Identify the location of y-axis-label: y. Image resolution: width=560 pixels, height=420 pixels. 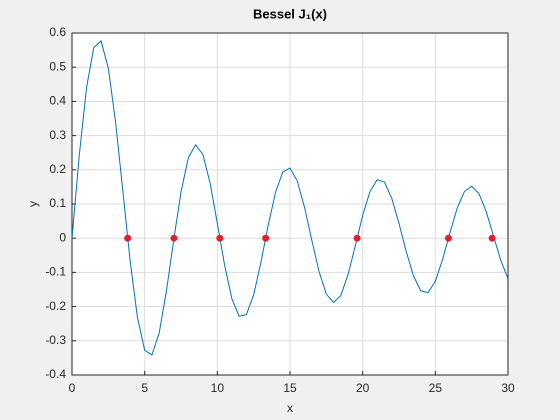
(33, 204).